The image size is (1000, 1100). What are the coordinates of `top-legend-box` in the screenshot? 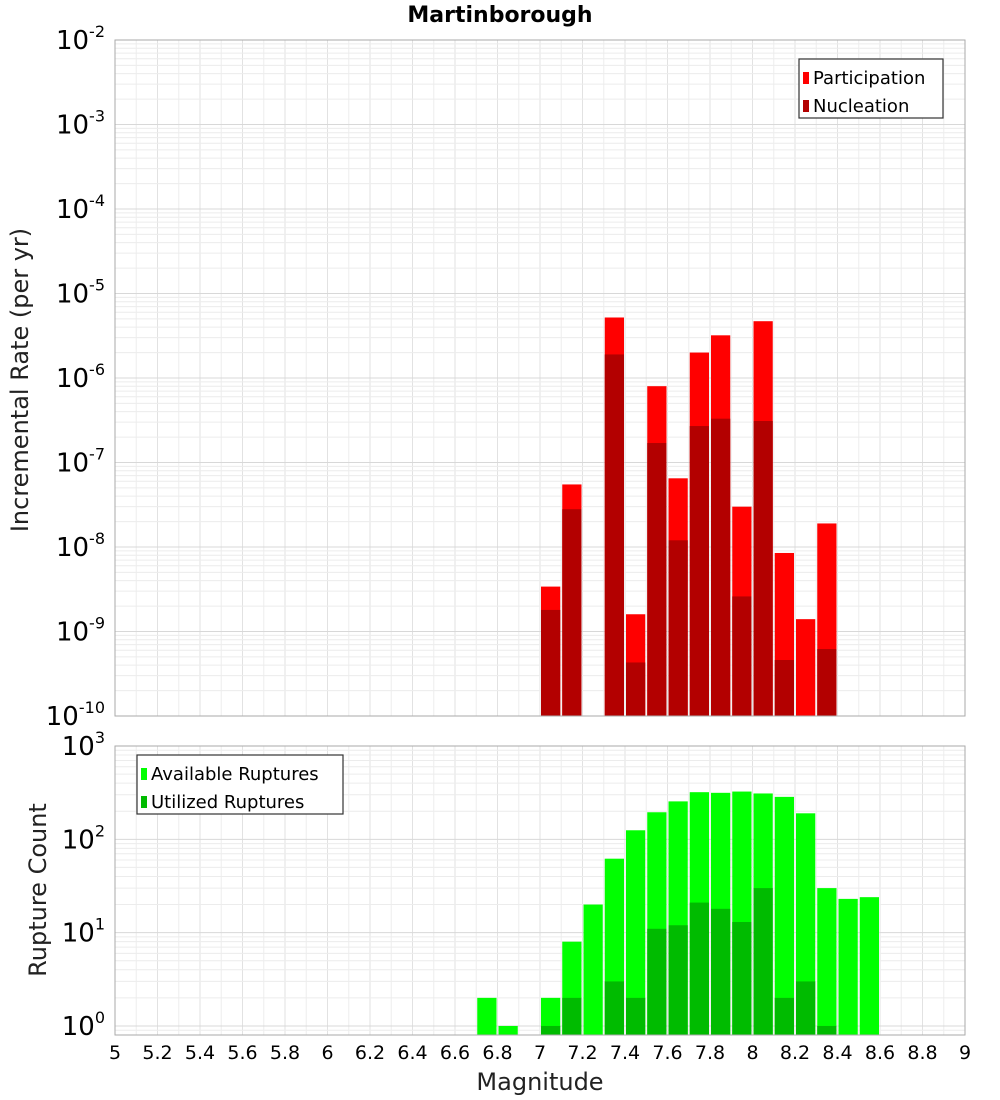 It's located at (871, 88).